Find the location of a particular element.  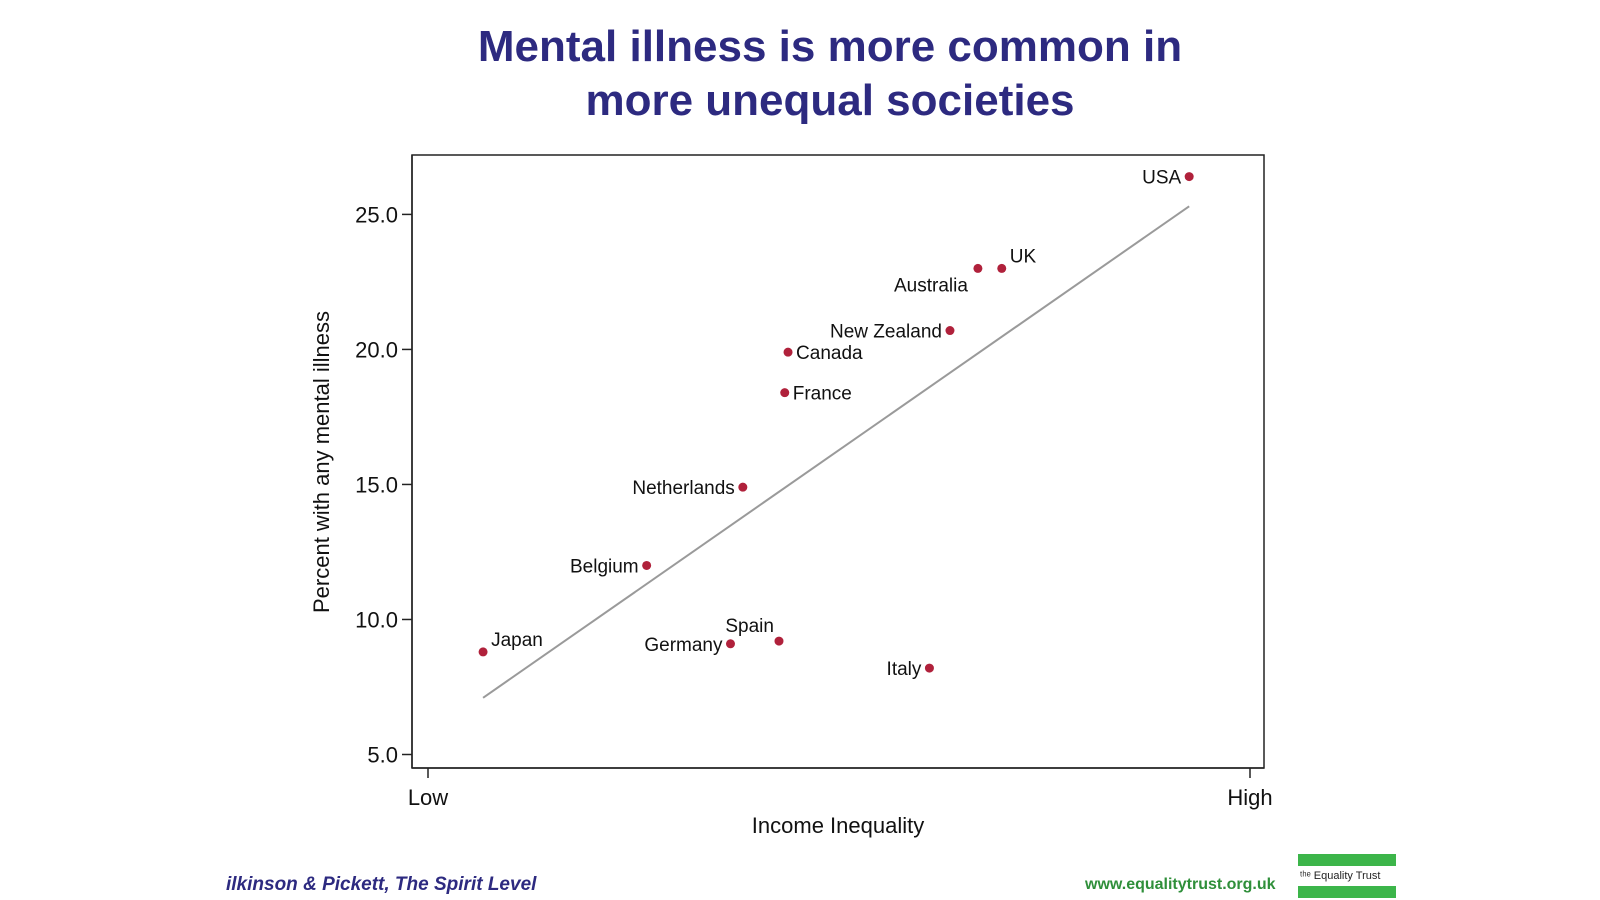

data-point-canada is located at coordinates (788, 352).